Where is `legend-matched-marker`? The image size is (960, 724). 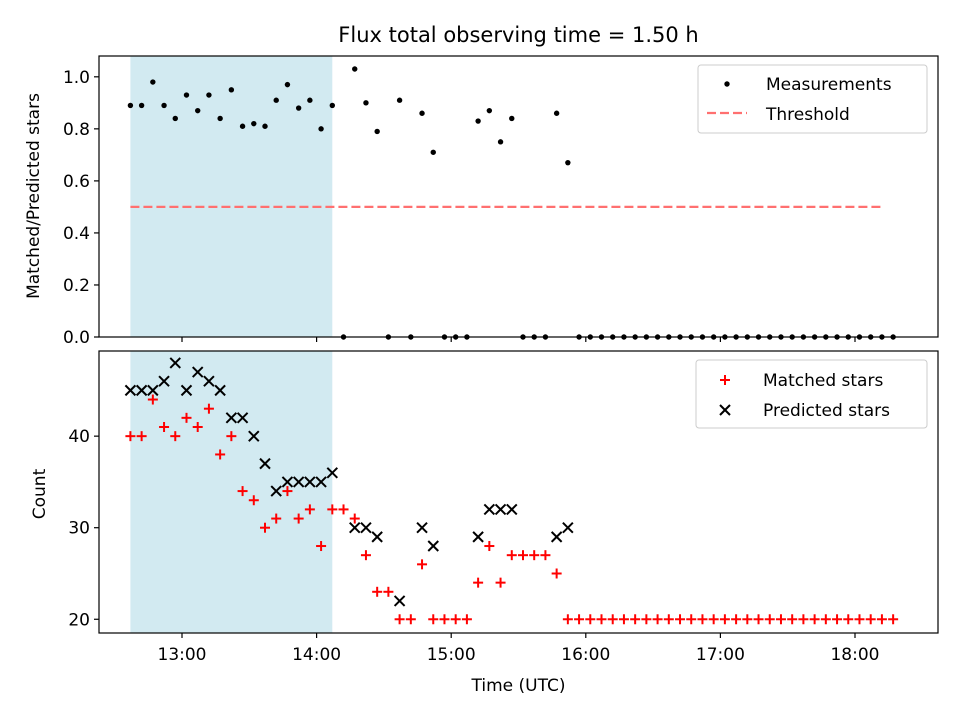 legend-matched-marker is located at coordinates (725, 380).